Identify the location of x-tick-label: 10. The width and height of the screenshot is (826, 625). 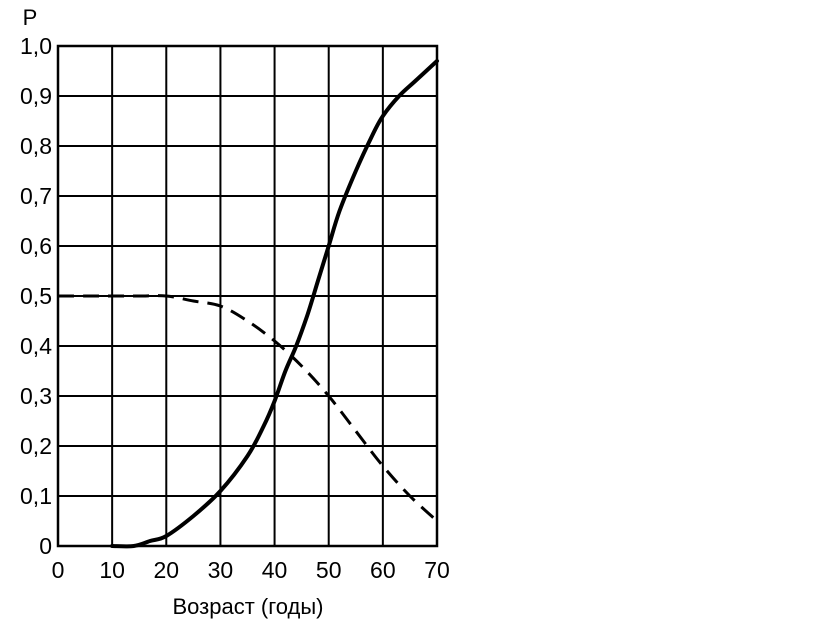
(112, 570).